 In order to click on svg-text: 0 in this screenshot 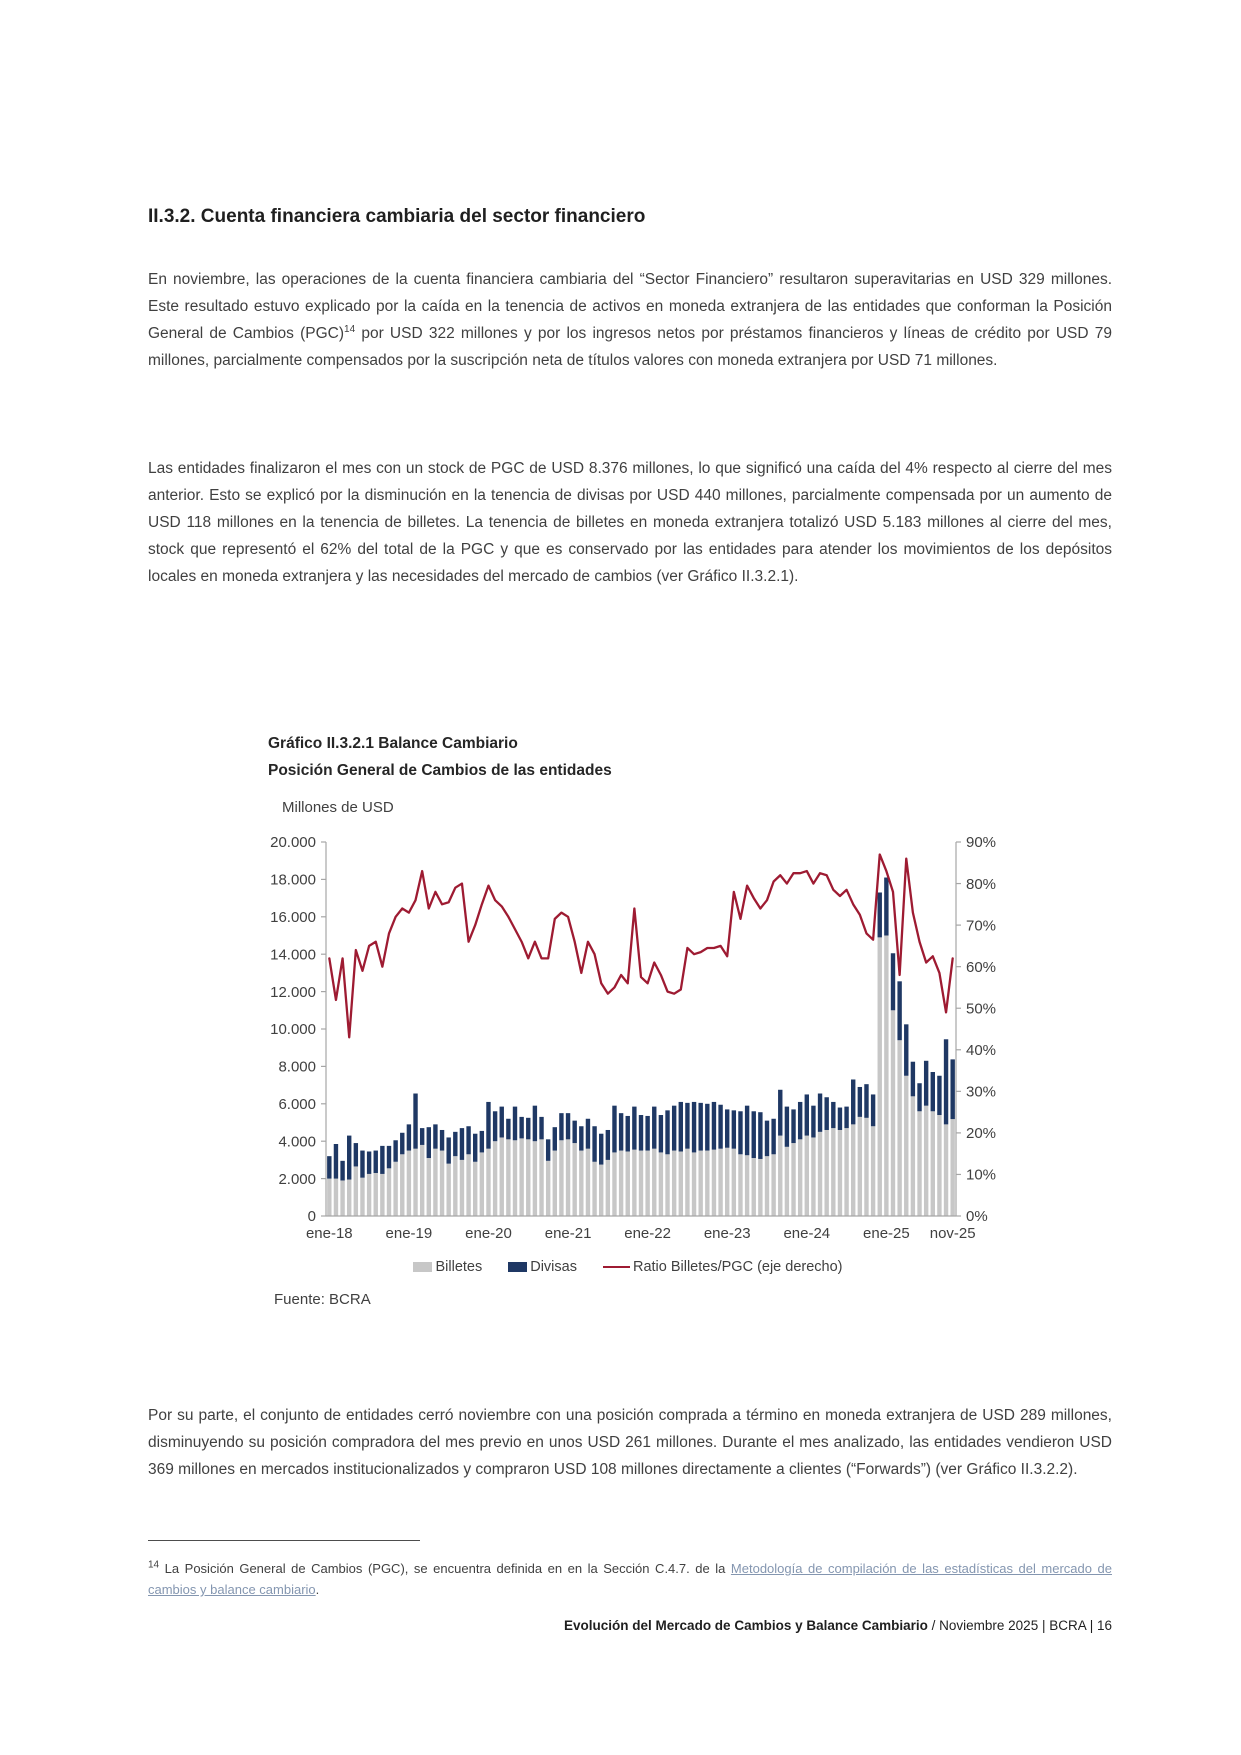, I will do `click(312, 1216)`.